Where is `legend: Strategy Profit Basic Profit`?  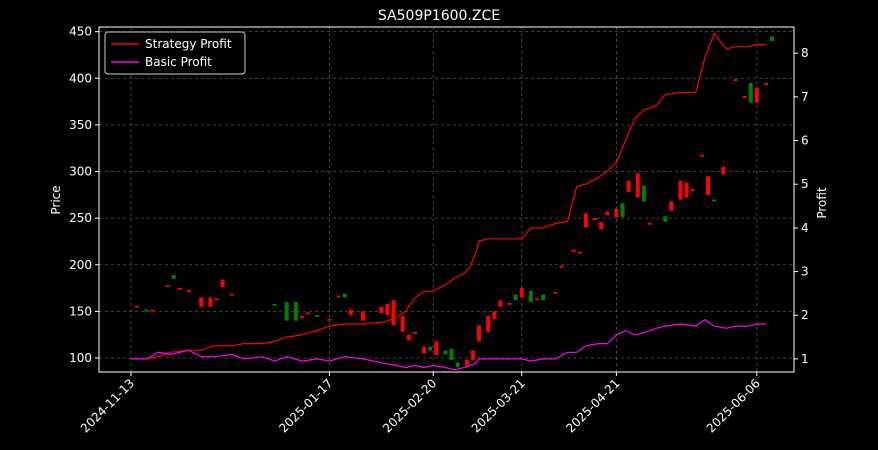 legend: Strategy Profit Basic Profit is located at coordinates (175, 53).